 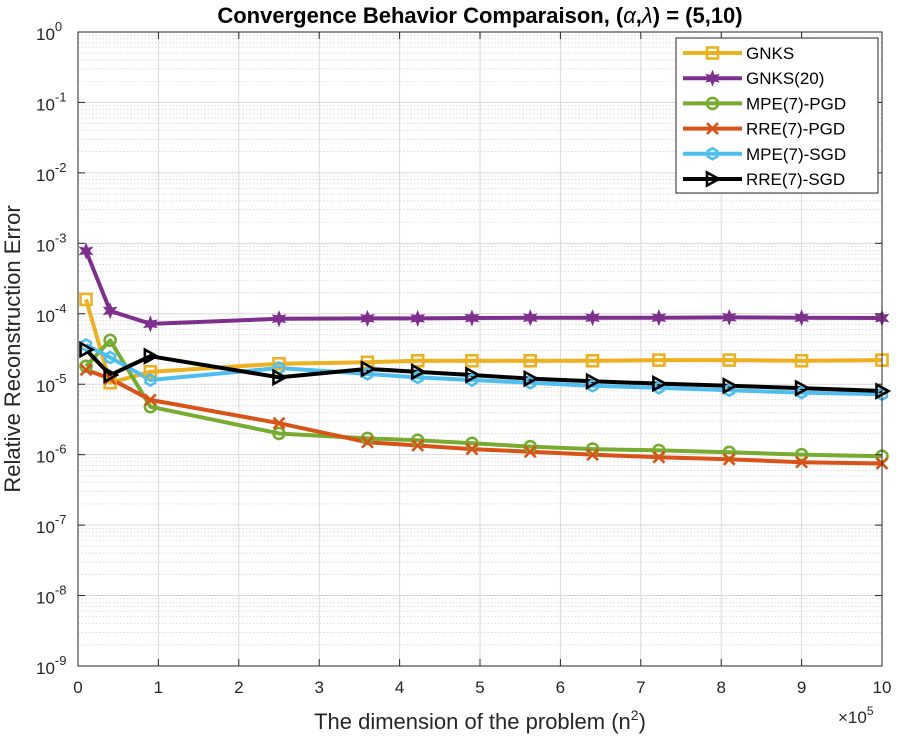 I want to click on legend-entry-mpe-7-sgd: MPE(7)-SGD, so click(x=764, y=154).